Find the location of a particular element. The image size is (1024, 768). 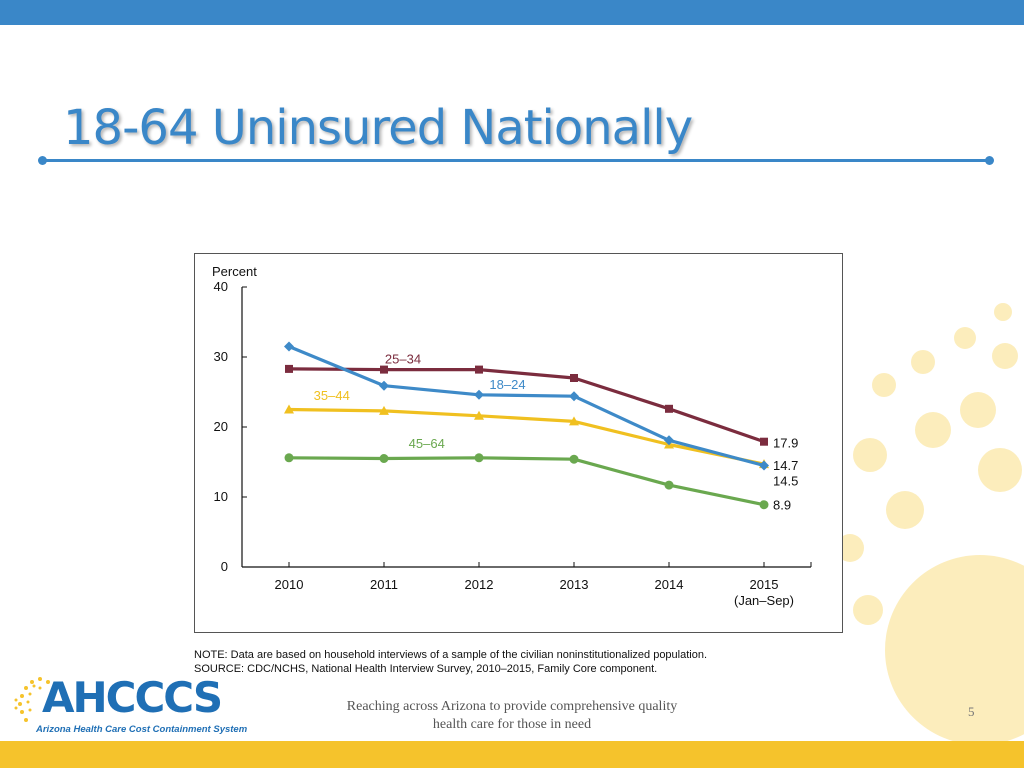

x-tick-label: 2014 is located at coordinates (669, 584).